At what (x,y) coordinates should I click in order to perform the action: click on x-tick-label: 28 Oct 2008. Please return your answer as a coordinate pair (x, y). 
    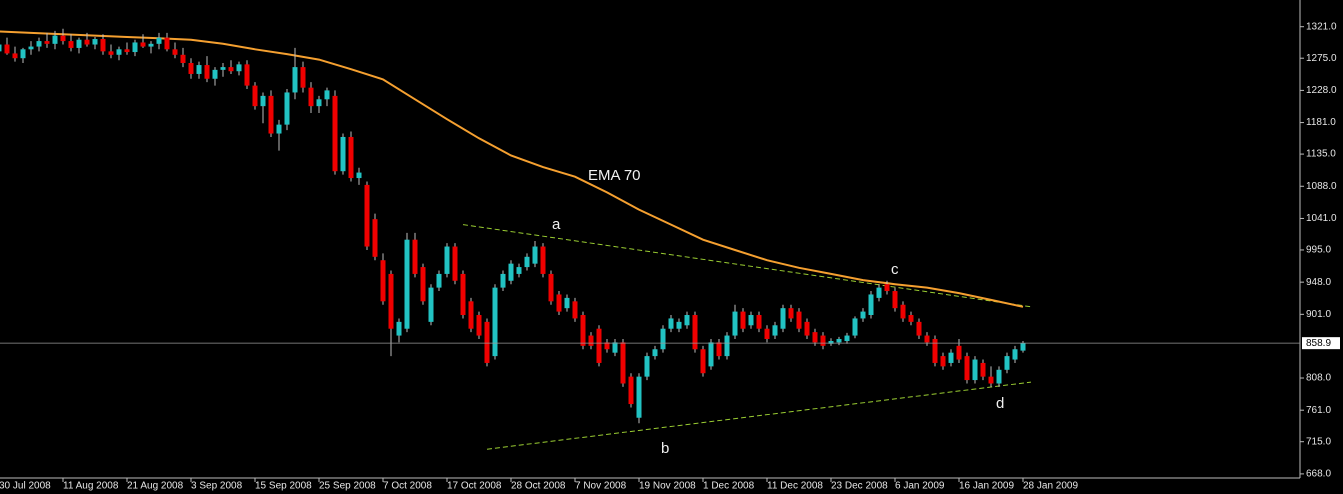
    Looking at the image, I should click on (538, 486).